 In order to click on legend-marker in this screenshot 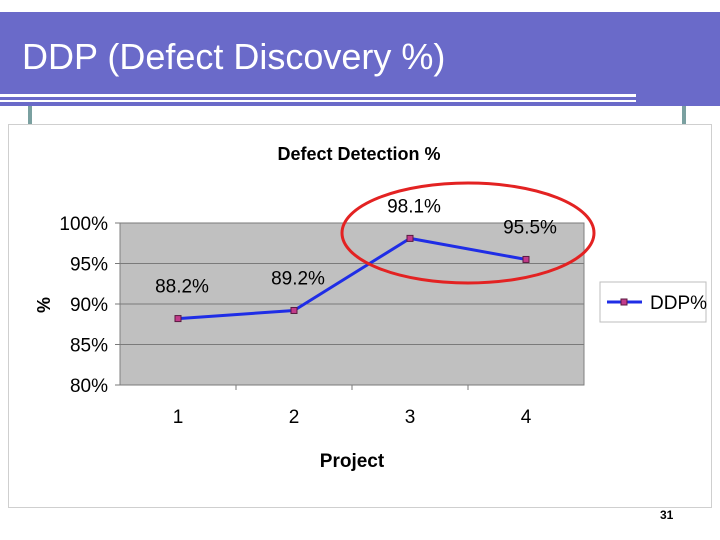, I will do `click(624, 302)`.